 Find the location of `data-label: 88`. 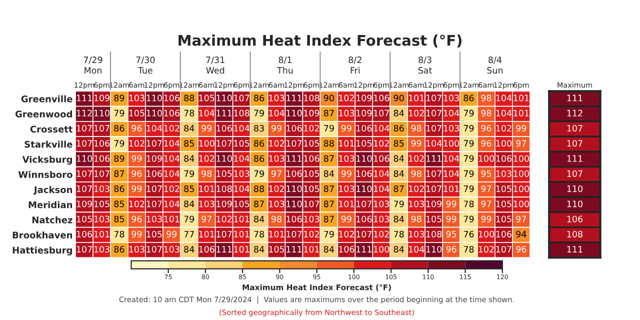

data-label: 88 is located at coordinates (189, 98).